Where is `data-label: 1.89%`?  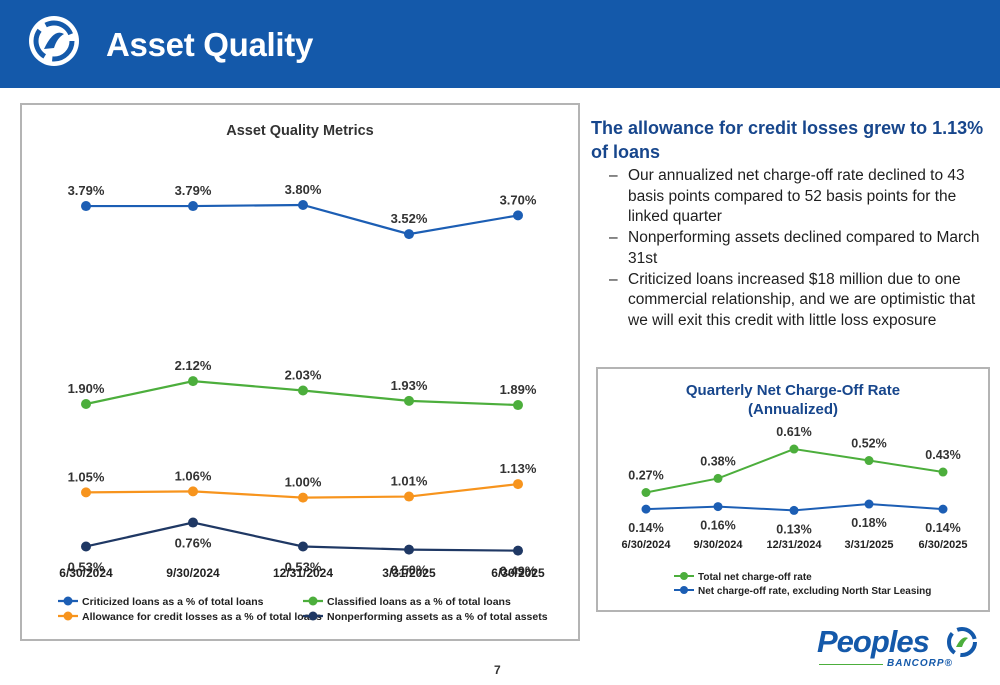
data-label: 1.89% is located at coordinates (518, 389).